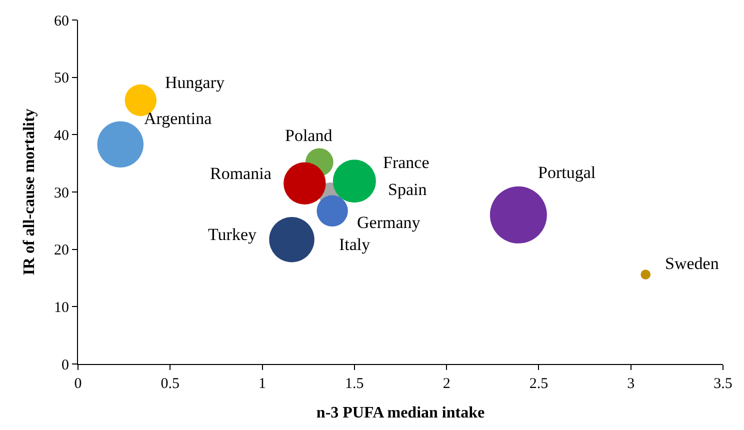  Describe the element at coordinates (61, 78) in the screenshot. I see `y-tick-label: 50` at that location.